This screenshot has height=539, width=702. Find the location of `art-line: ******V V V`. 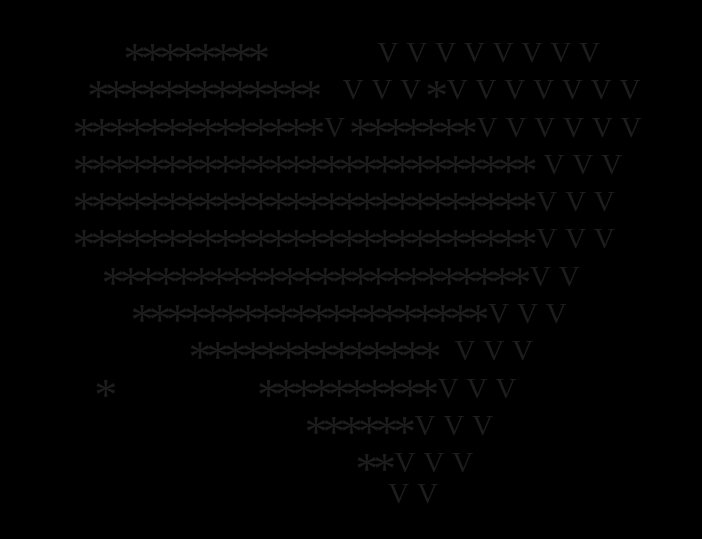

art-line: ******V V V is located at coordinates (351, 427).